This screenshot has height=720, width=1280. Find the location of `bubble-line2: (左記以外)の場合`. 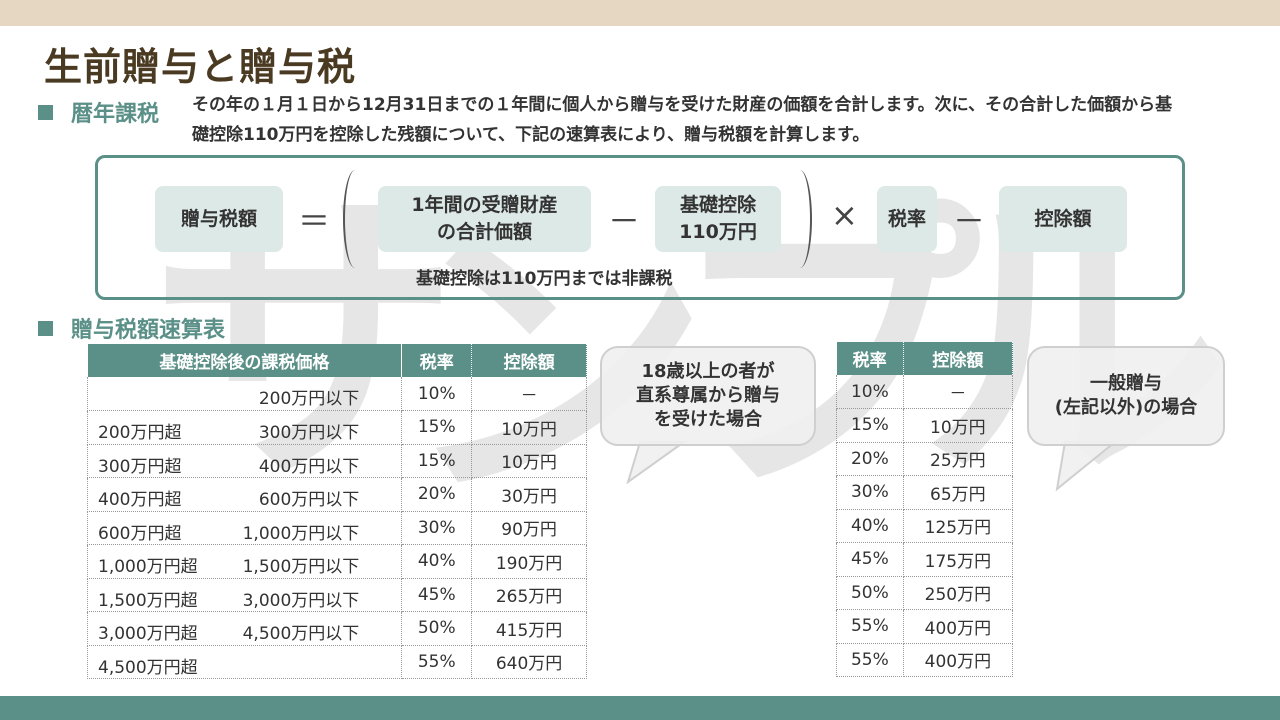

bubble-line2: (左記以外)の場合 is located at coordinates (1126, 407).